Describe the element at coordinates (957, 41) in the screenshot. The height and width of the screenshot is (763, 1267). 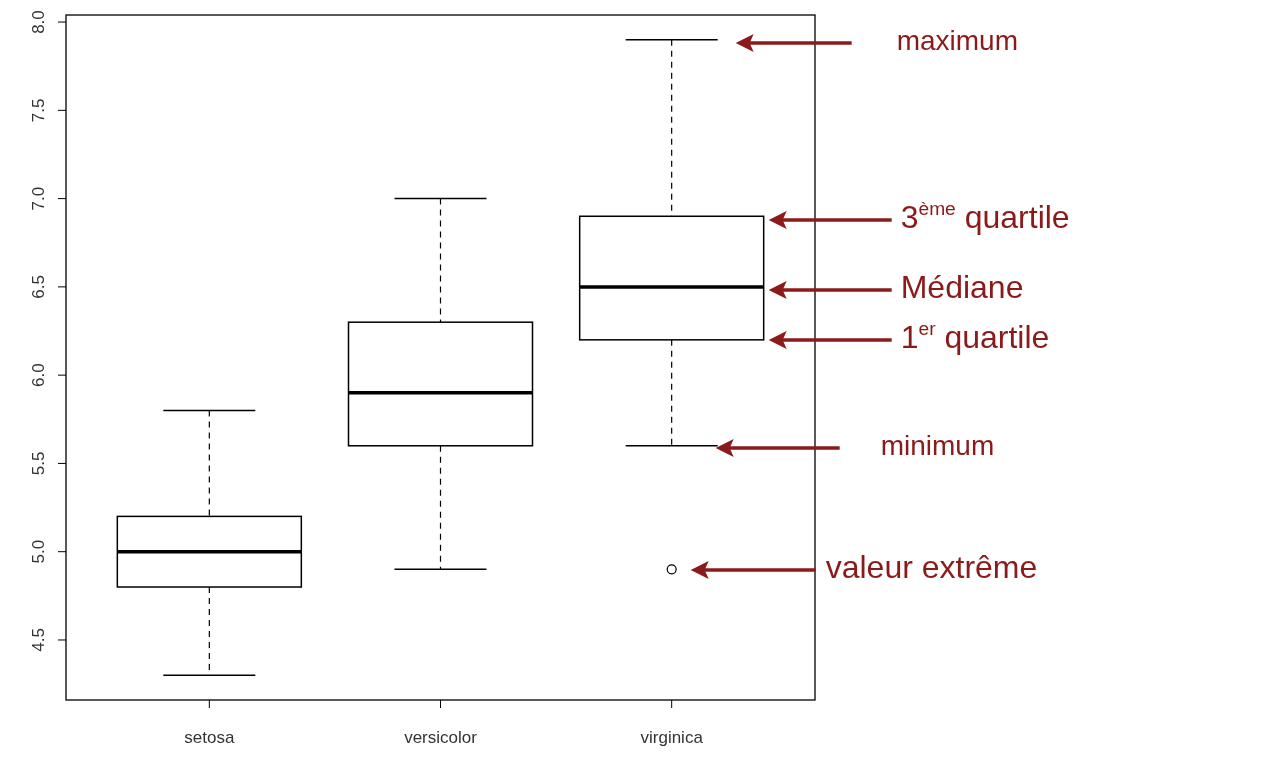
I see `text: maximum` at that location.